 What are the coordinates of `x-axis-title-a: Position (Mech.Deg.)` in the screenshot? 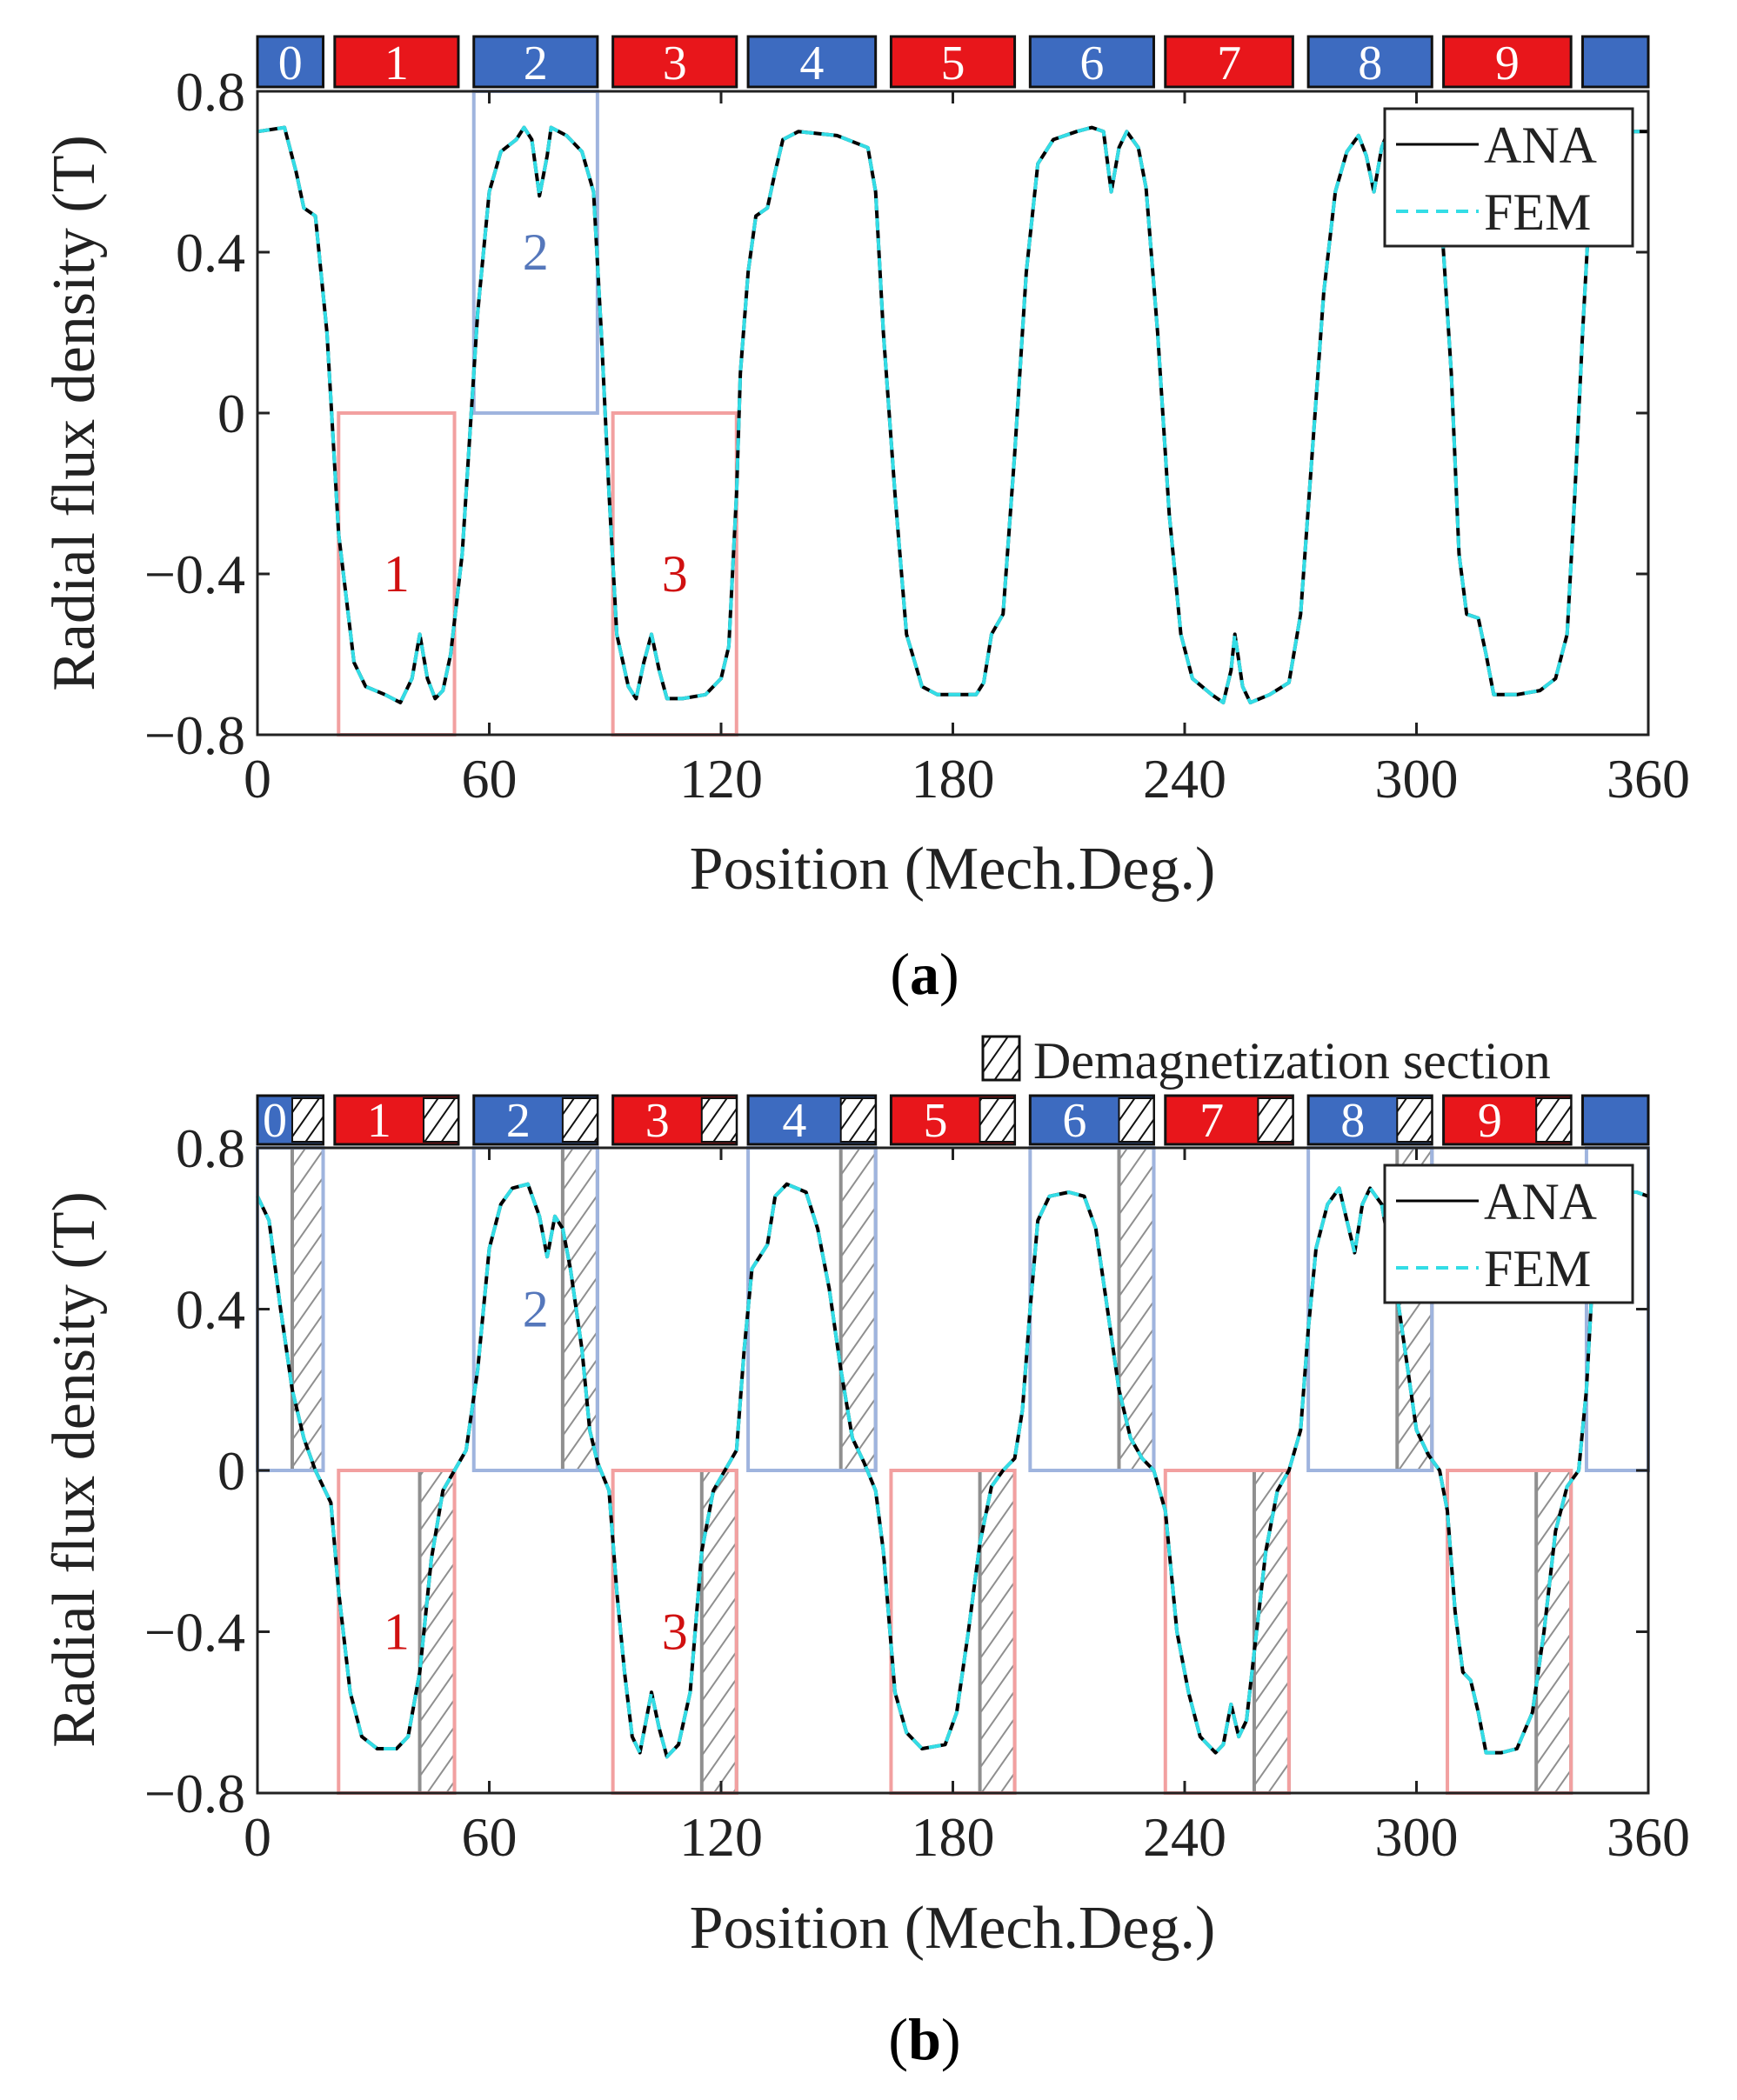 It's located at (953, 869).